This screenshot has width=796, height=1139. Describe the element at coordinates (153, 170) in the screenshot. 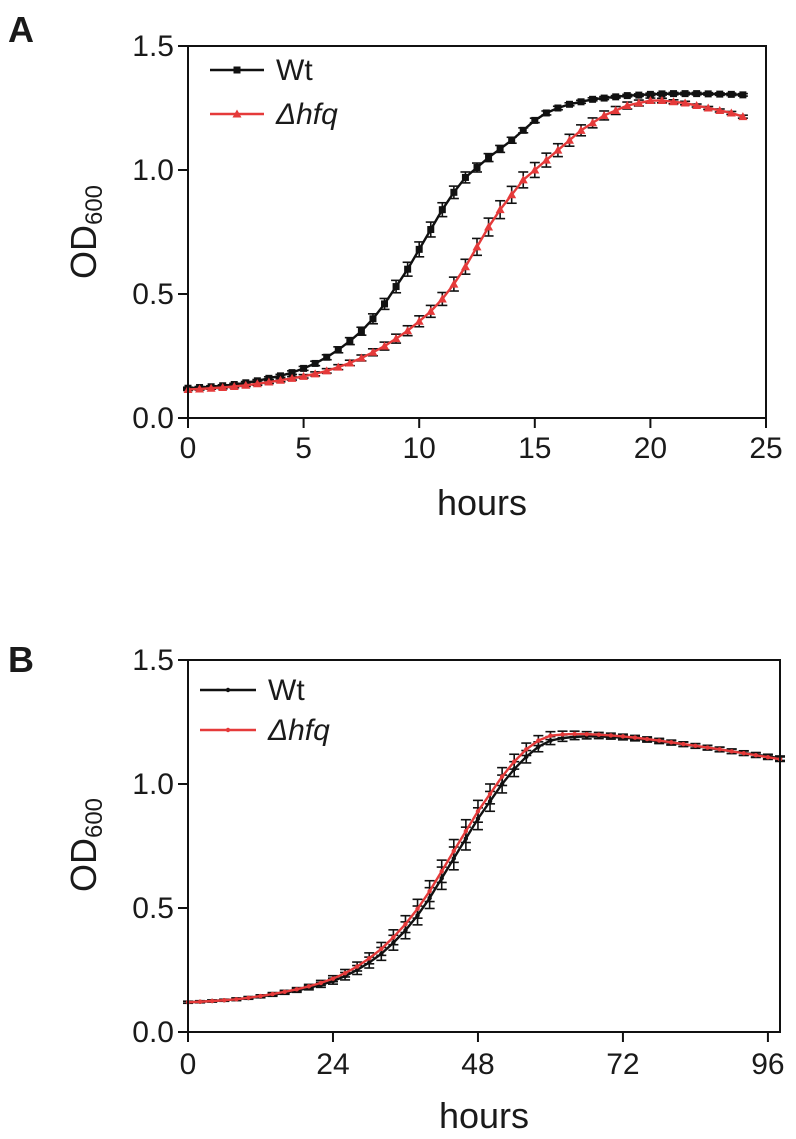

I see `panel-a-ytick-label: 1.0` at that location.